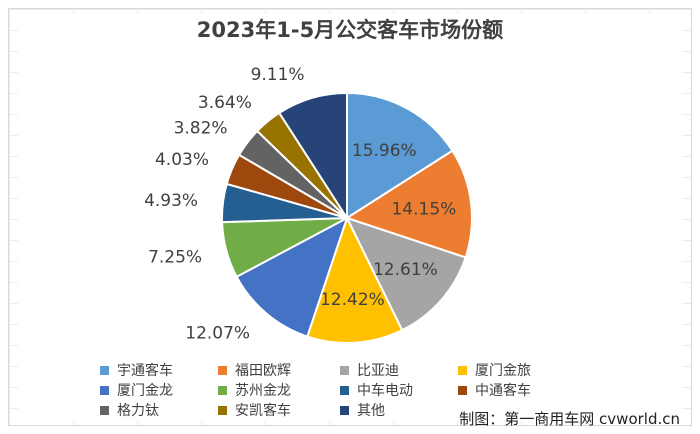 The image size is (700, 434). Describe the element at coordinates (378, 371) in the screenshot. I see `legend-label-2: 比亚迪` at that location.